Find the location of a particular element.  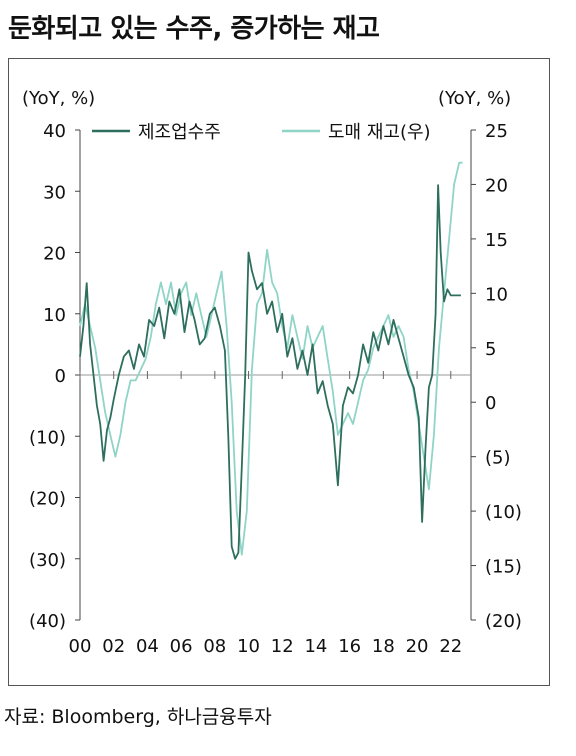

x-tick-label: 12 is located at coordinates (282, 646).